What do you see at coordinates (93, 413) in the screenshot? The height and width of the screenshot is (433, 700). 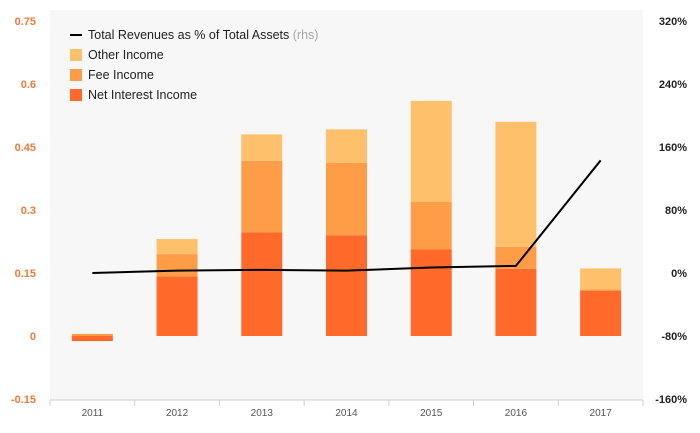 I see `x-tick-label-2011: 2011` at bounding box center [93, 413].